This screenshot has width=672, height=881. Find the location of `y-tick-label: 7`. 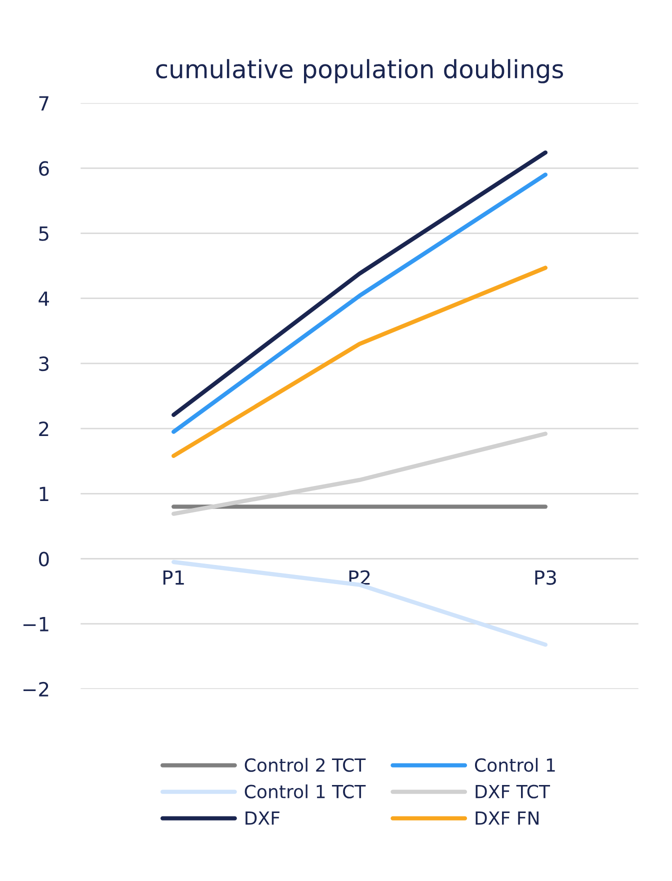

y-tick-label: 7 is located at coordinates (43, 103).